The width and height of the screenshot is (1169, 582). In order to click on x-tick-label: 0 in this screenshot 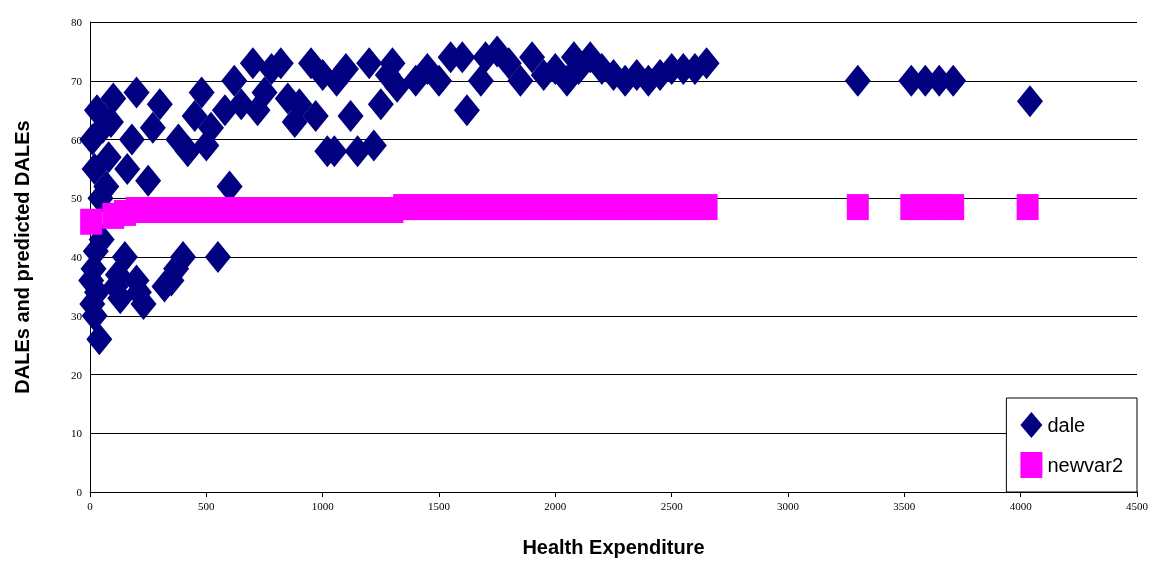, I will do `click(90, 505)`.